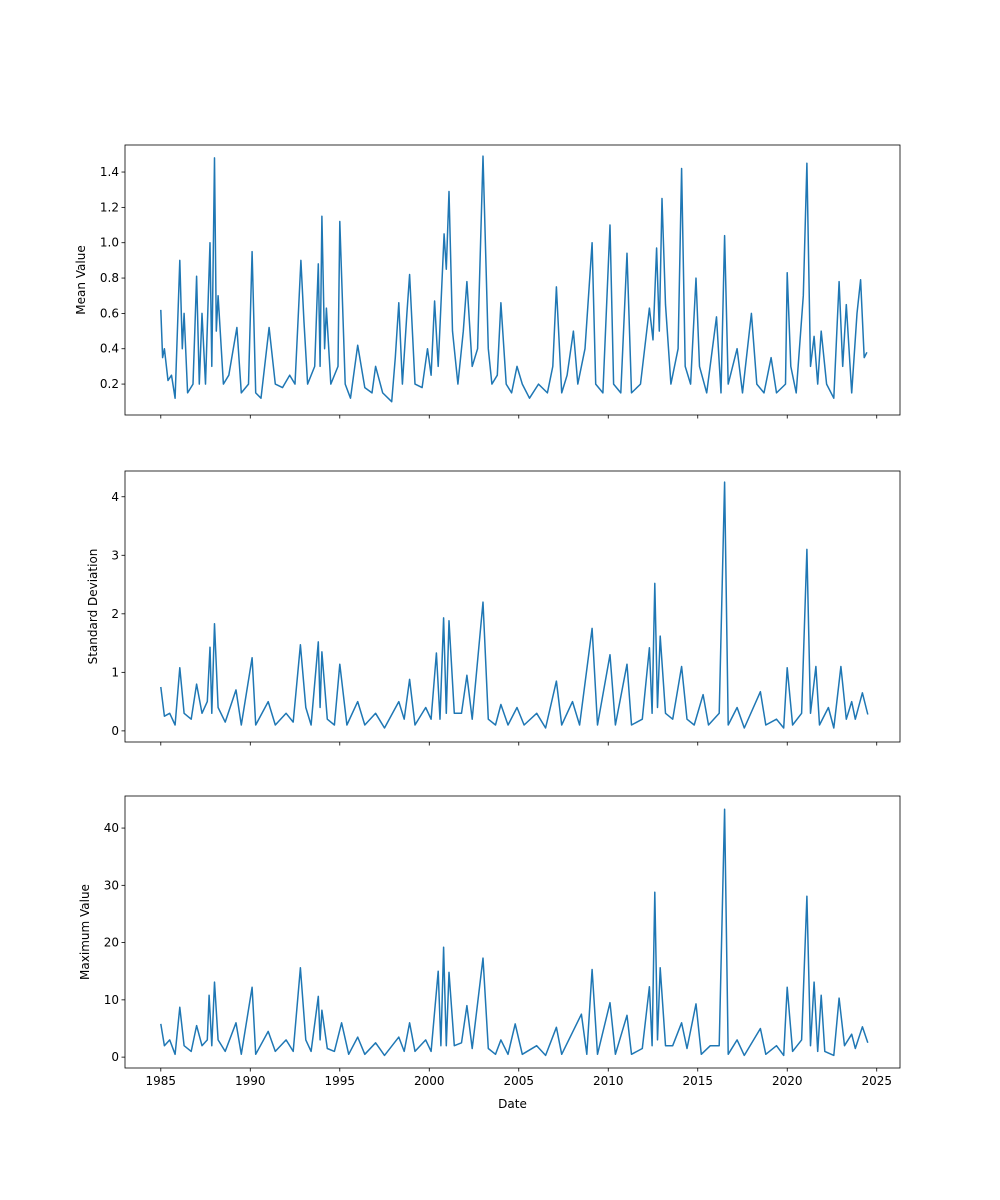  Describe the element at coordinates (111, 885) in the screenshot. I see `y-tick-label: 30` at that location.